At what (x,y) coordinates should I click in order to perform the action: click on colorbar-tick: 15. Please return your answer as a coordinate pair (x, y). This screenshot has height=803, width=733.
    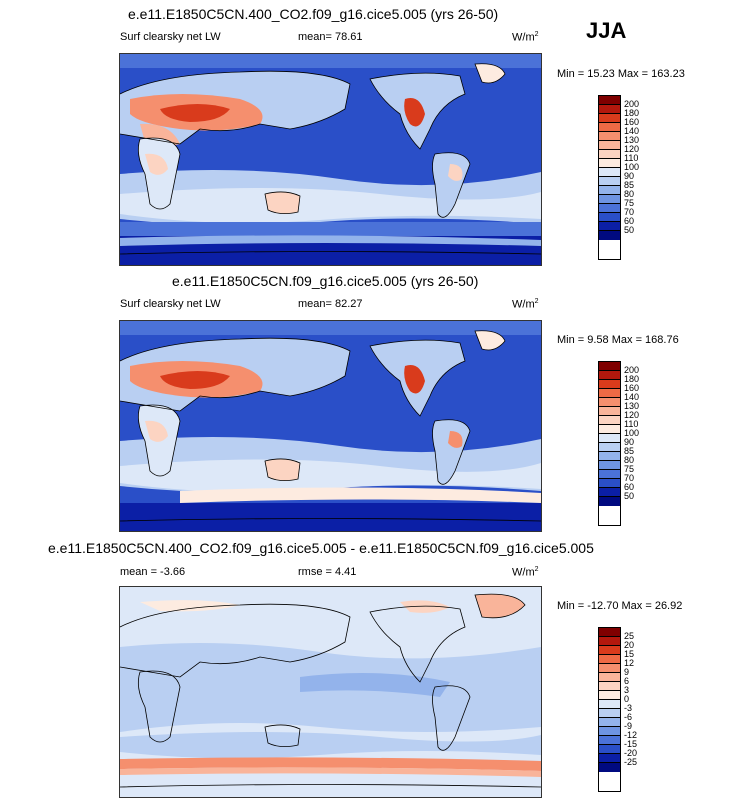
    Looking at the image, I should click on (629, 654).